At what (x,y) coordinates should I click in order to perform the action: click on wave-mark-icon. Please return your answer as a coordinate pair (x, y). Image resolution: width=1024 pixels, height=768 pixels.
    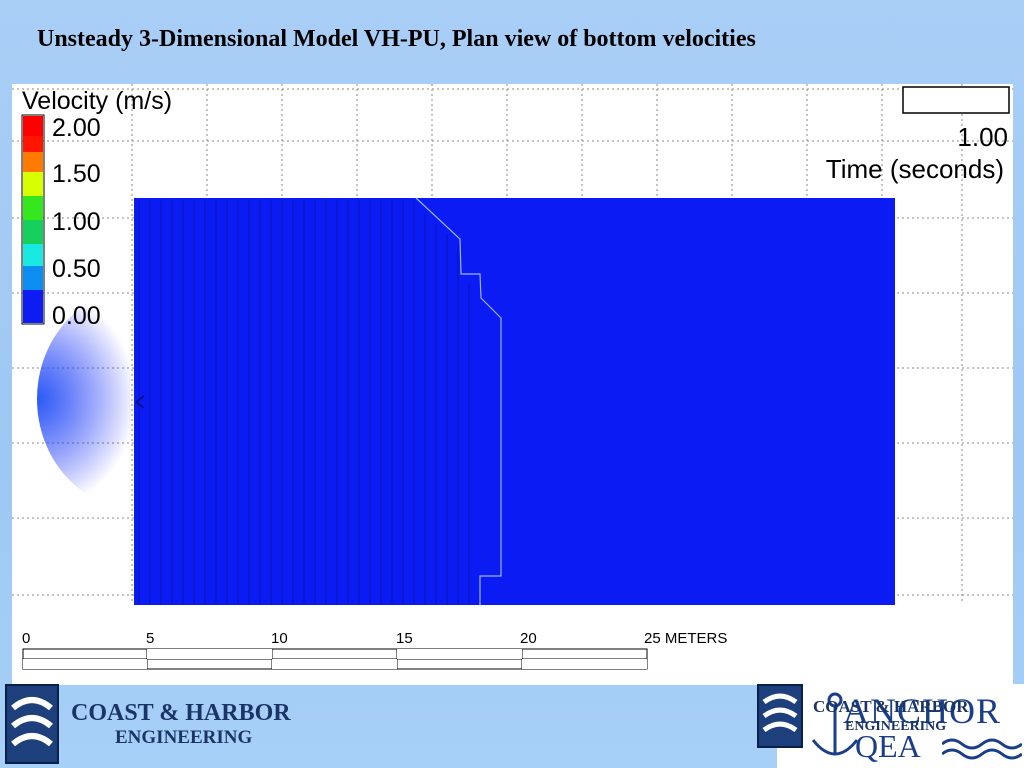
    Looking at the image, I should click on (982, 749).